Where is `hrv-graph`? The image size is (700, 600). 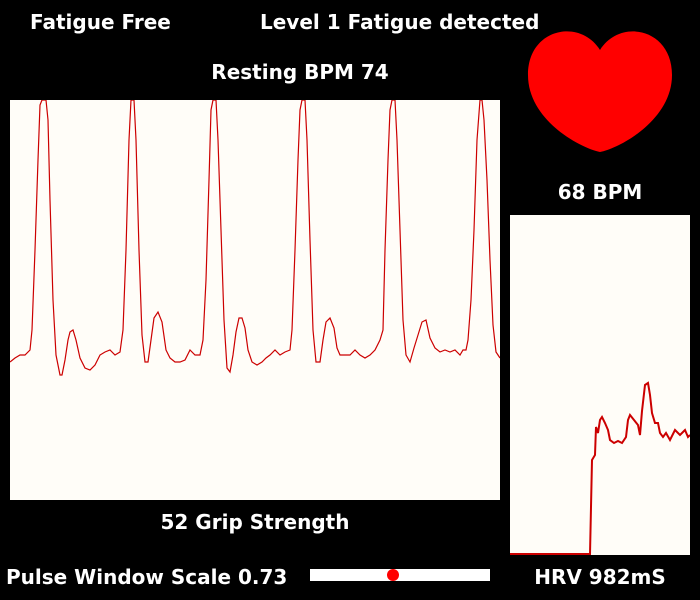
hrv-graph is located at coordinates (600, 468).